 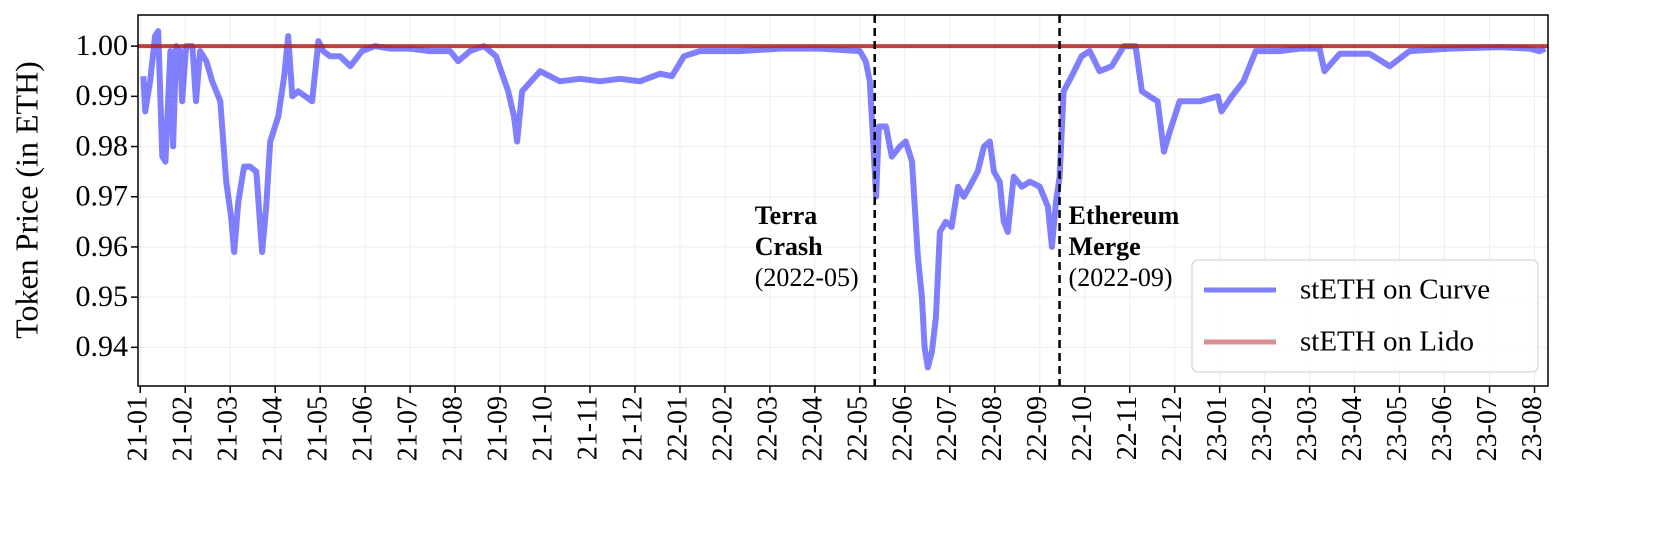 I want to click on x-tick-label: 22-12, so click(x=1172, y=428).